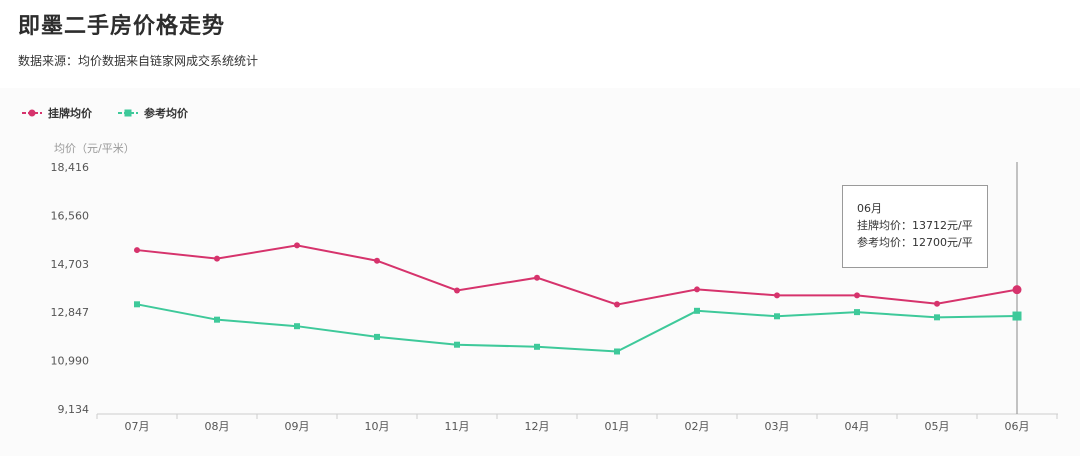 The height and width of the screenshot is (456, 1080). Describe the element at coordinates (128, 113) in the screenshot. I see `legend-swatch-square-icon` at that location.